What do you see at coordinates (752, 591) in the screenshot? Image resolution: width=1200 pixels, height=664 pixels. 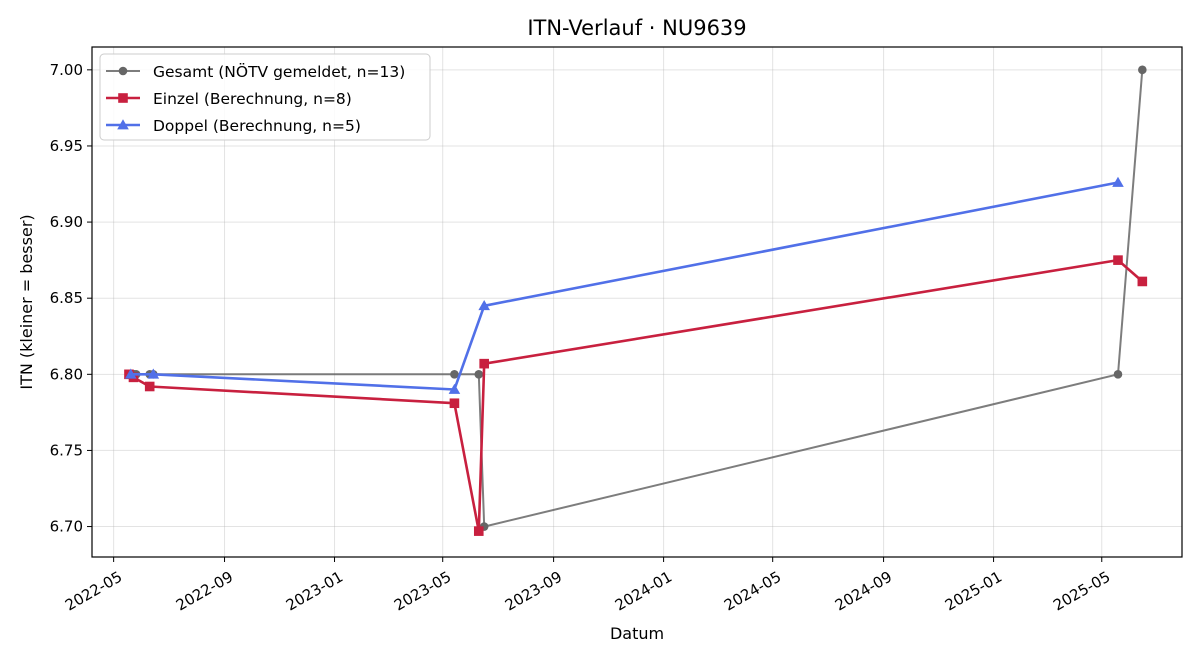 I see `x-tick-label: 2024-05` at bounding box center [752, 591].